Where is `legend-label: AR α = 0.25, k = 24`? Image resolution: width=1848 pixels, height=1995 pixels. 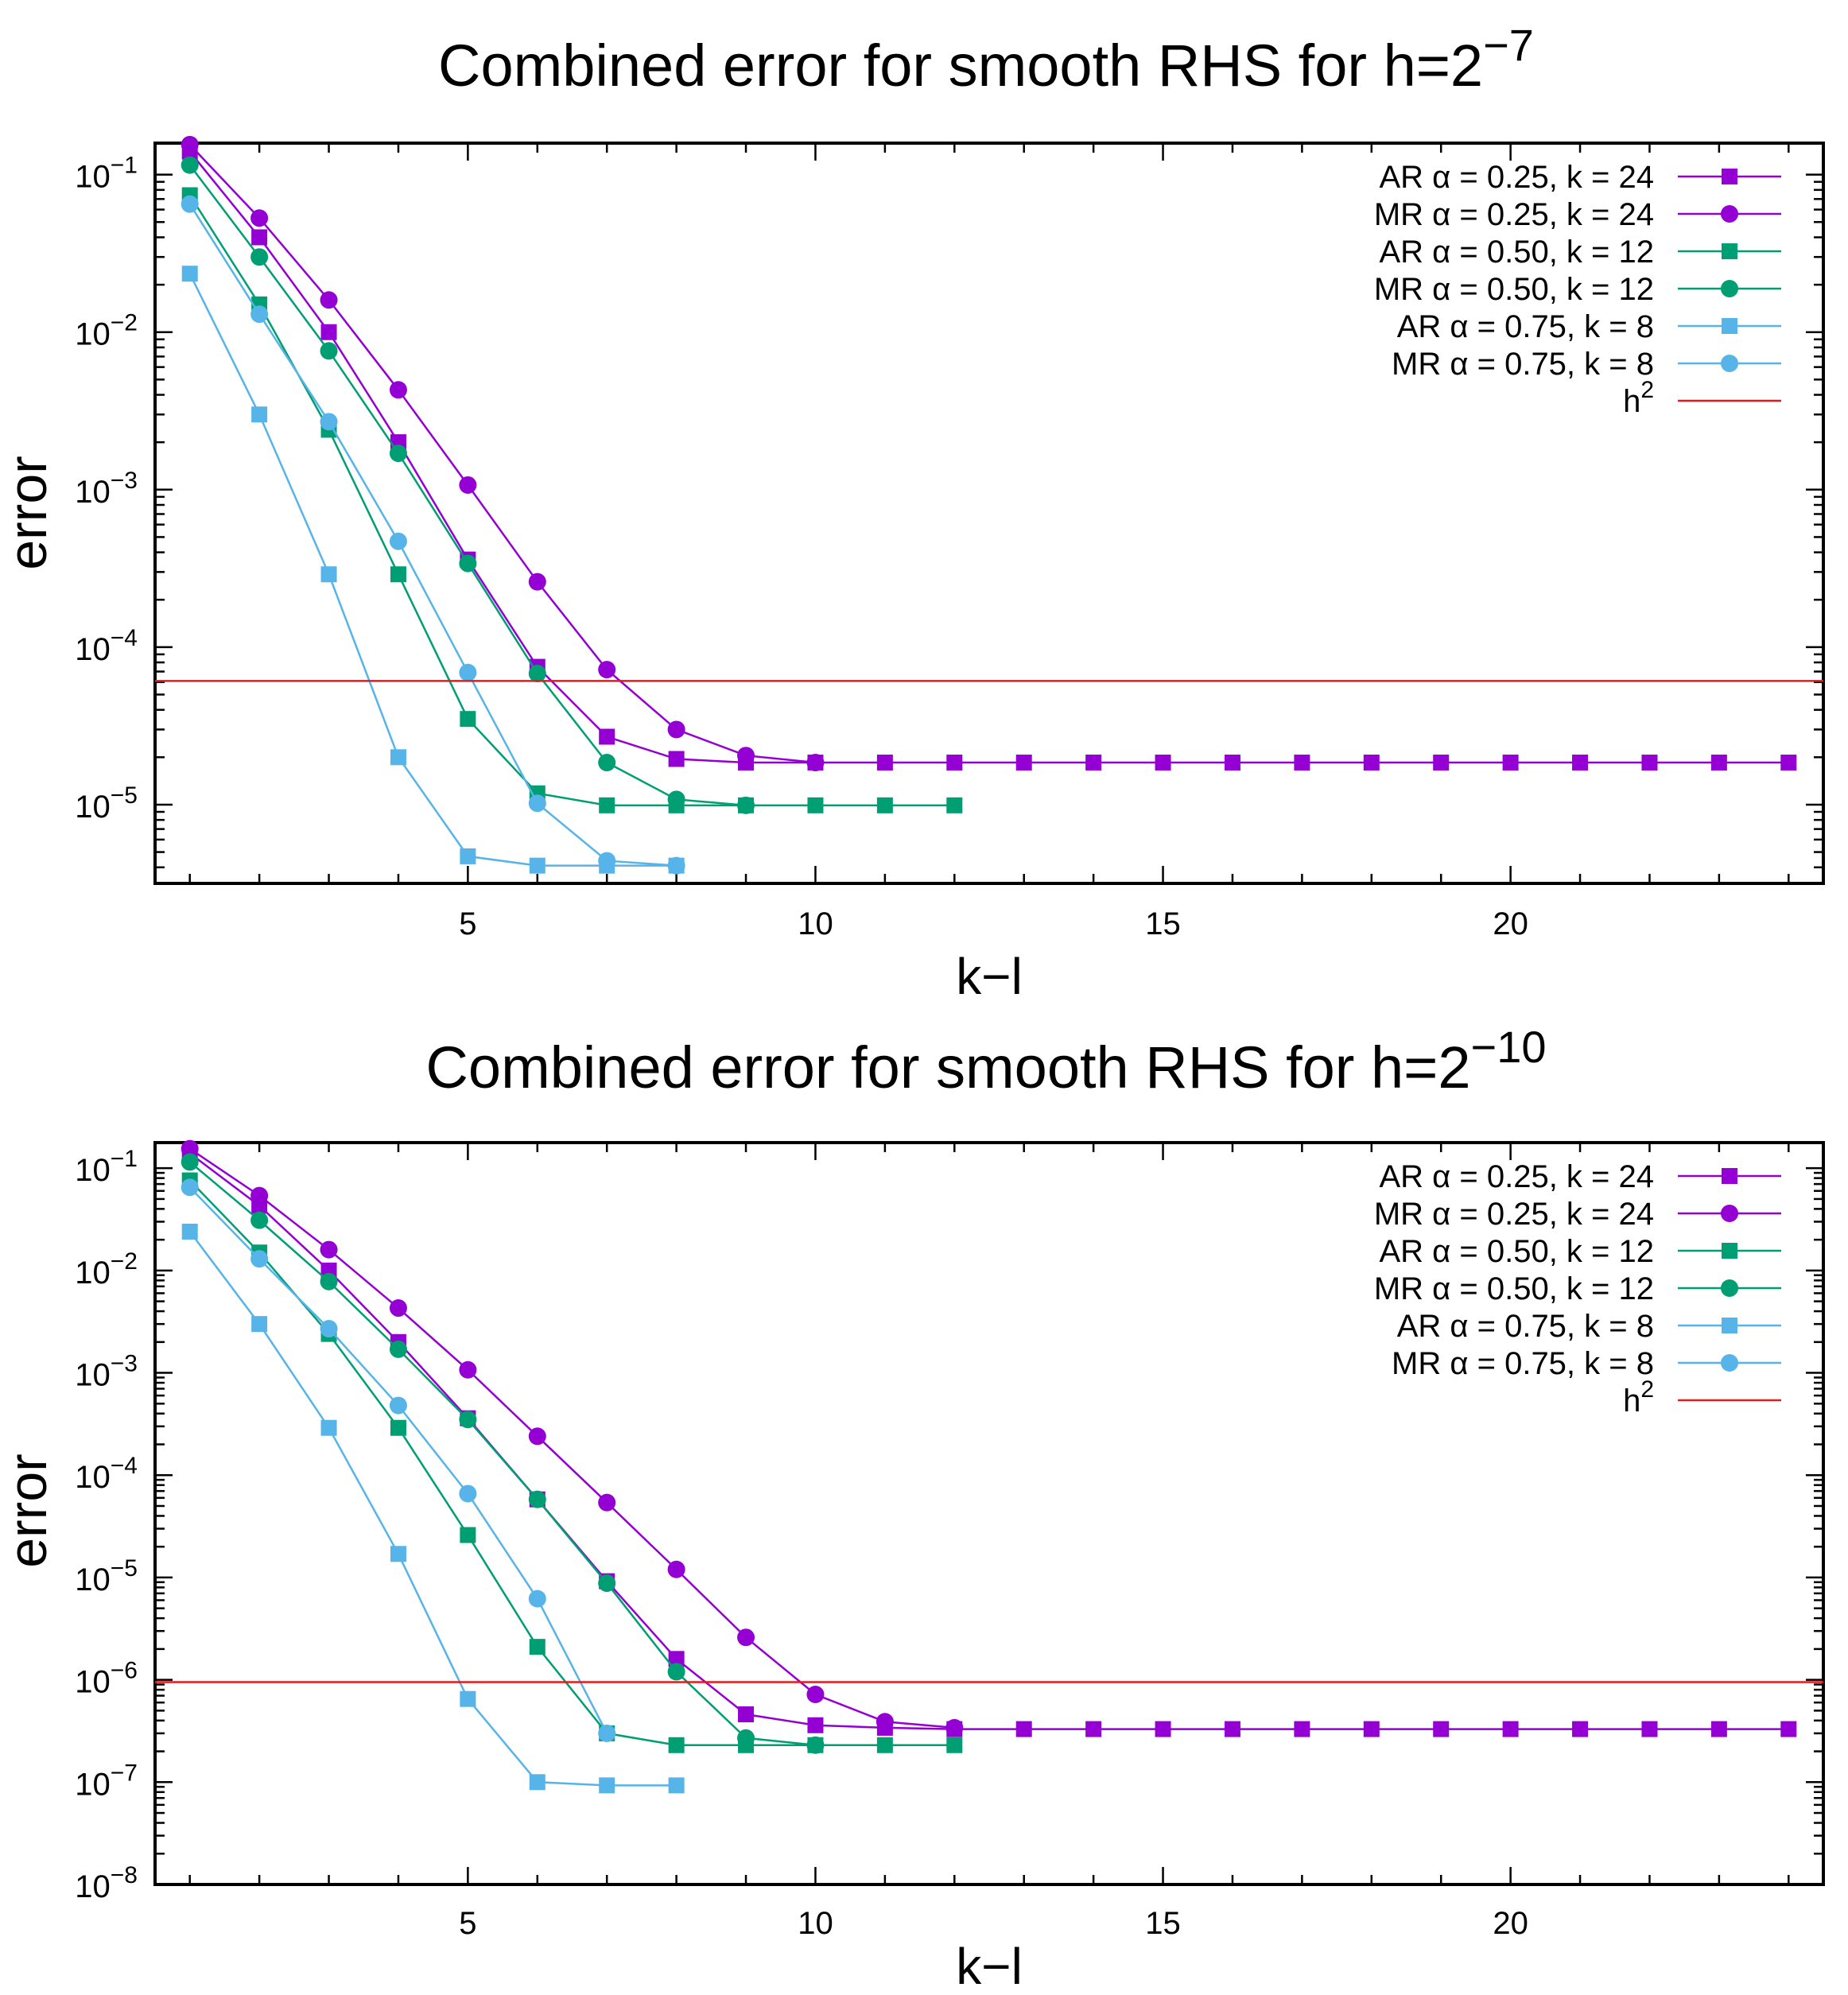
legend-label: AR α = 0.25, k = 24 is located at coordinates (1516, 177).